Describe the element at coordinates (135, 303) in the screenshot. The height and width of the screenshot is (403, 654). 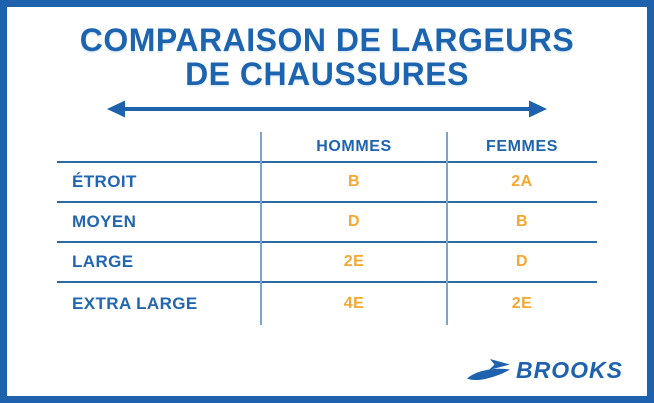
I see `row-label: EXTRA LARGE` at that location.